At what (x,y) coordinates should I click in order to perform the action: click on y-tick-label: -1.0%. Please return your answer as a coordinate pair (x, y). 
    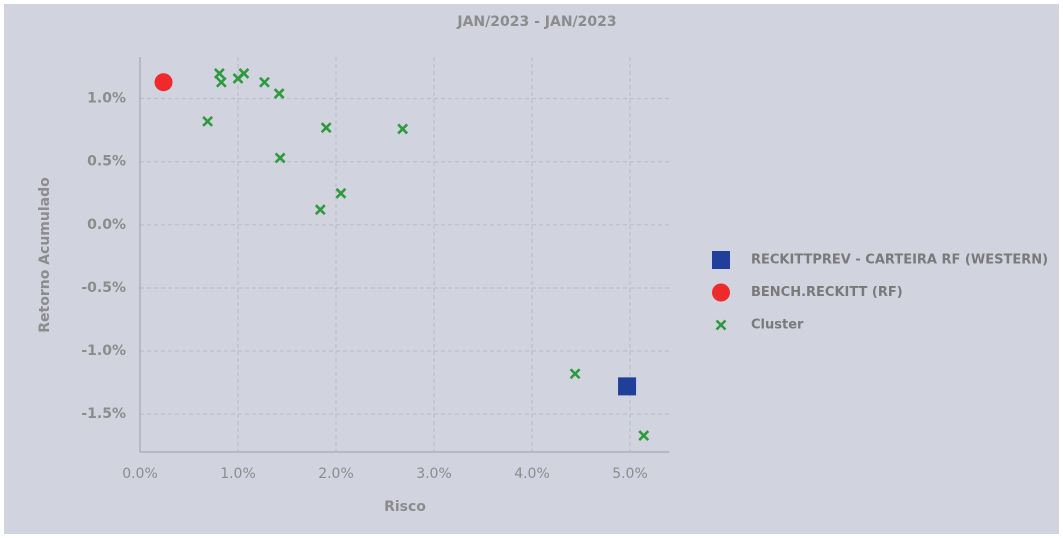
    Looking at the image, I should click on (103, 351).